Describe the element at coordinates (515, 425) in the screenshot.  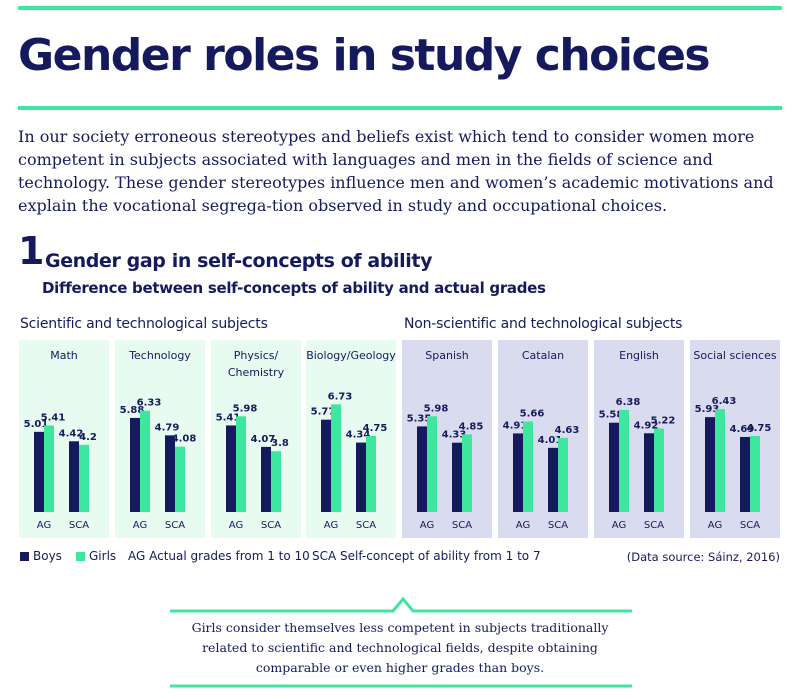
I see `value-label-catalan-ag-boys: 4.91` at that location.